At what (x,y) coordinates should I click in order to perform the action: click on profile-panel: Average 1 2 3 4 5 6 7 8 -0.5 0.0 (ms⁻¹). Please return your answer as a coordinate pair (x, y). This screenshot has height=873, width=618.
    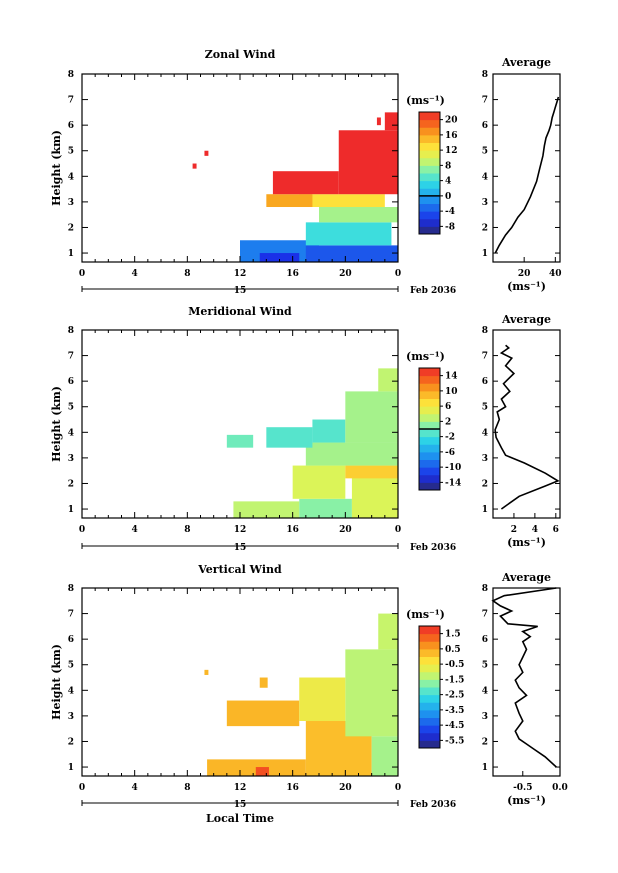
    Looking at the image, I should click on (525, 689).